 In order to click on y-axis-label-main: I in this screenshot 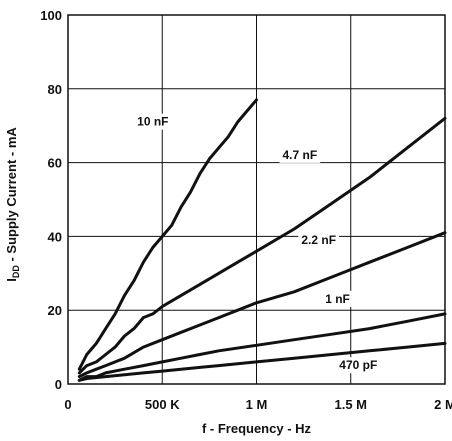, I will do `click(11, 280)`.